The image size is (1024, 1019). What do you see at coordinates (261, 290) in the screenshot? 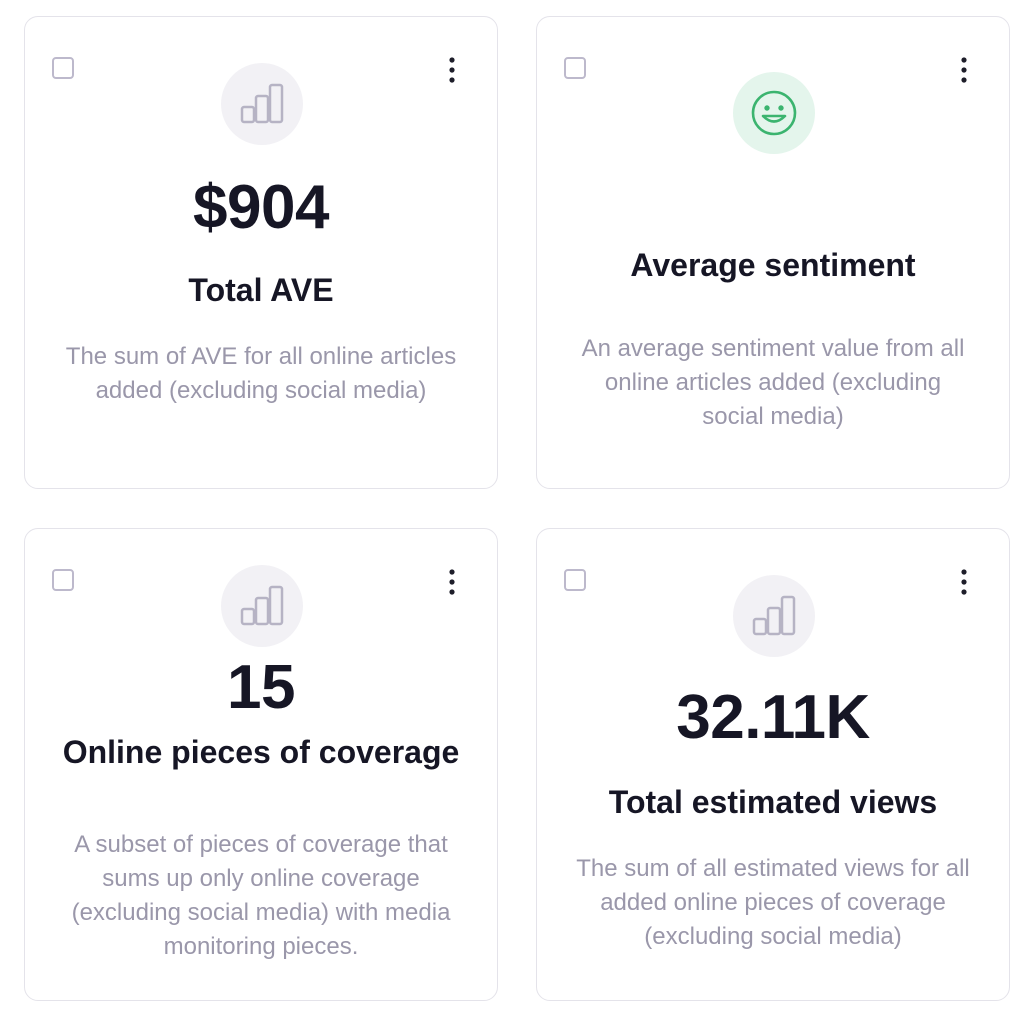
I see `metric-title: Total AVE` at bounding box center [261, 290].